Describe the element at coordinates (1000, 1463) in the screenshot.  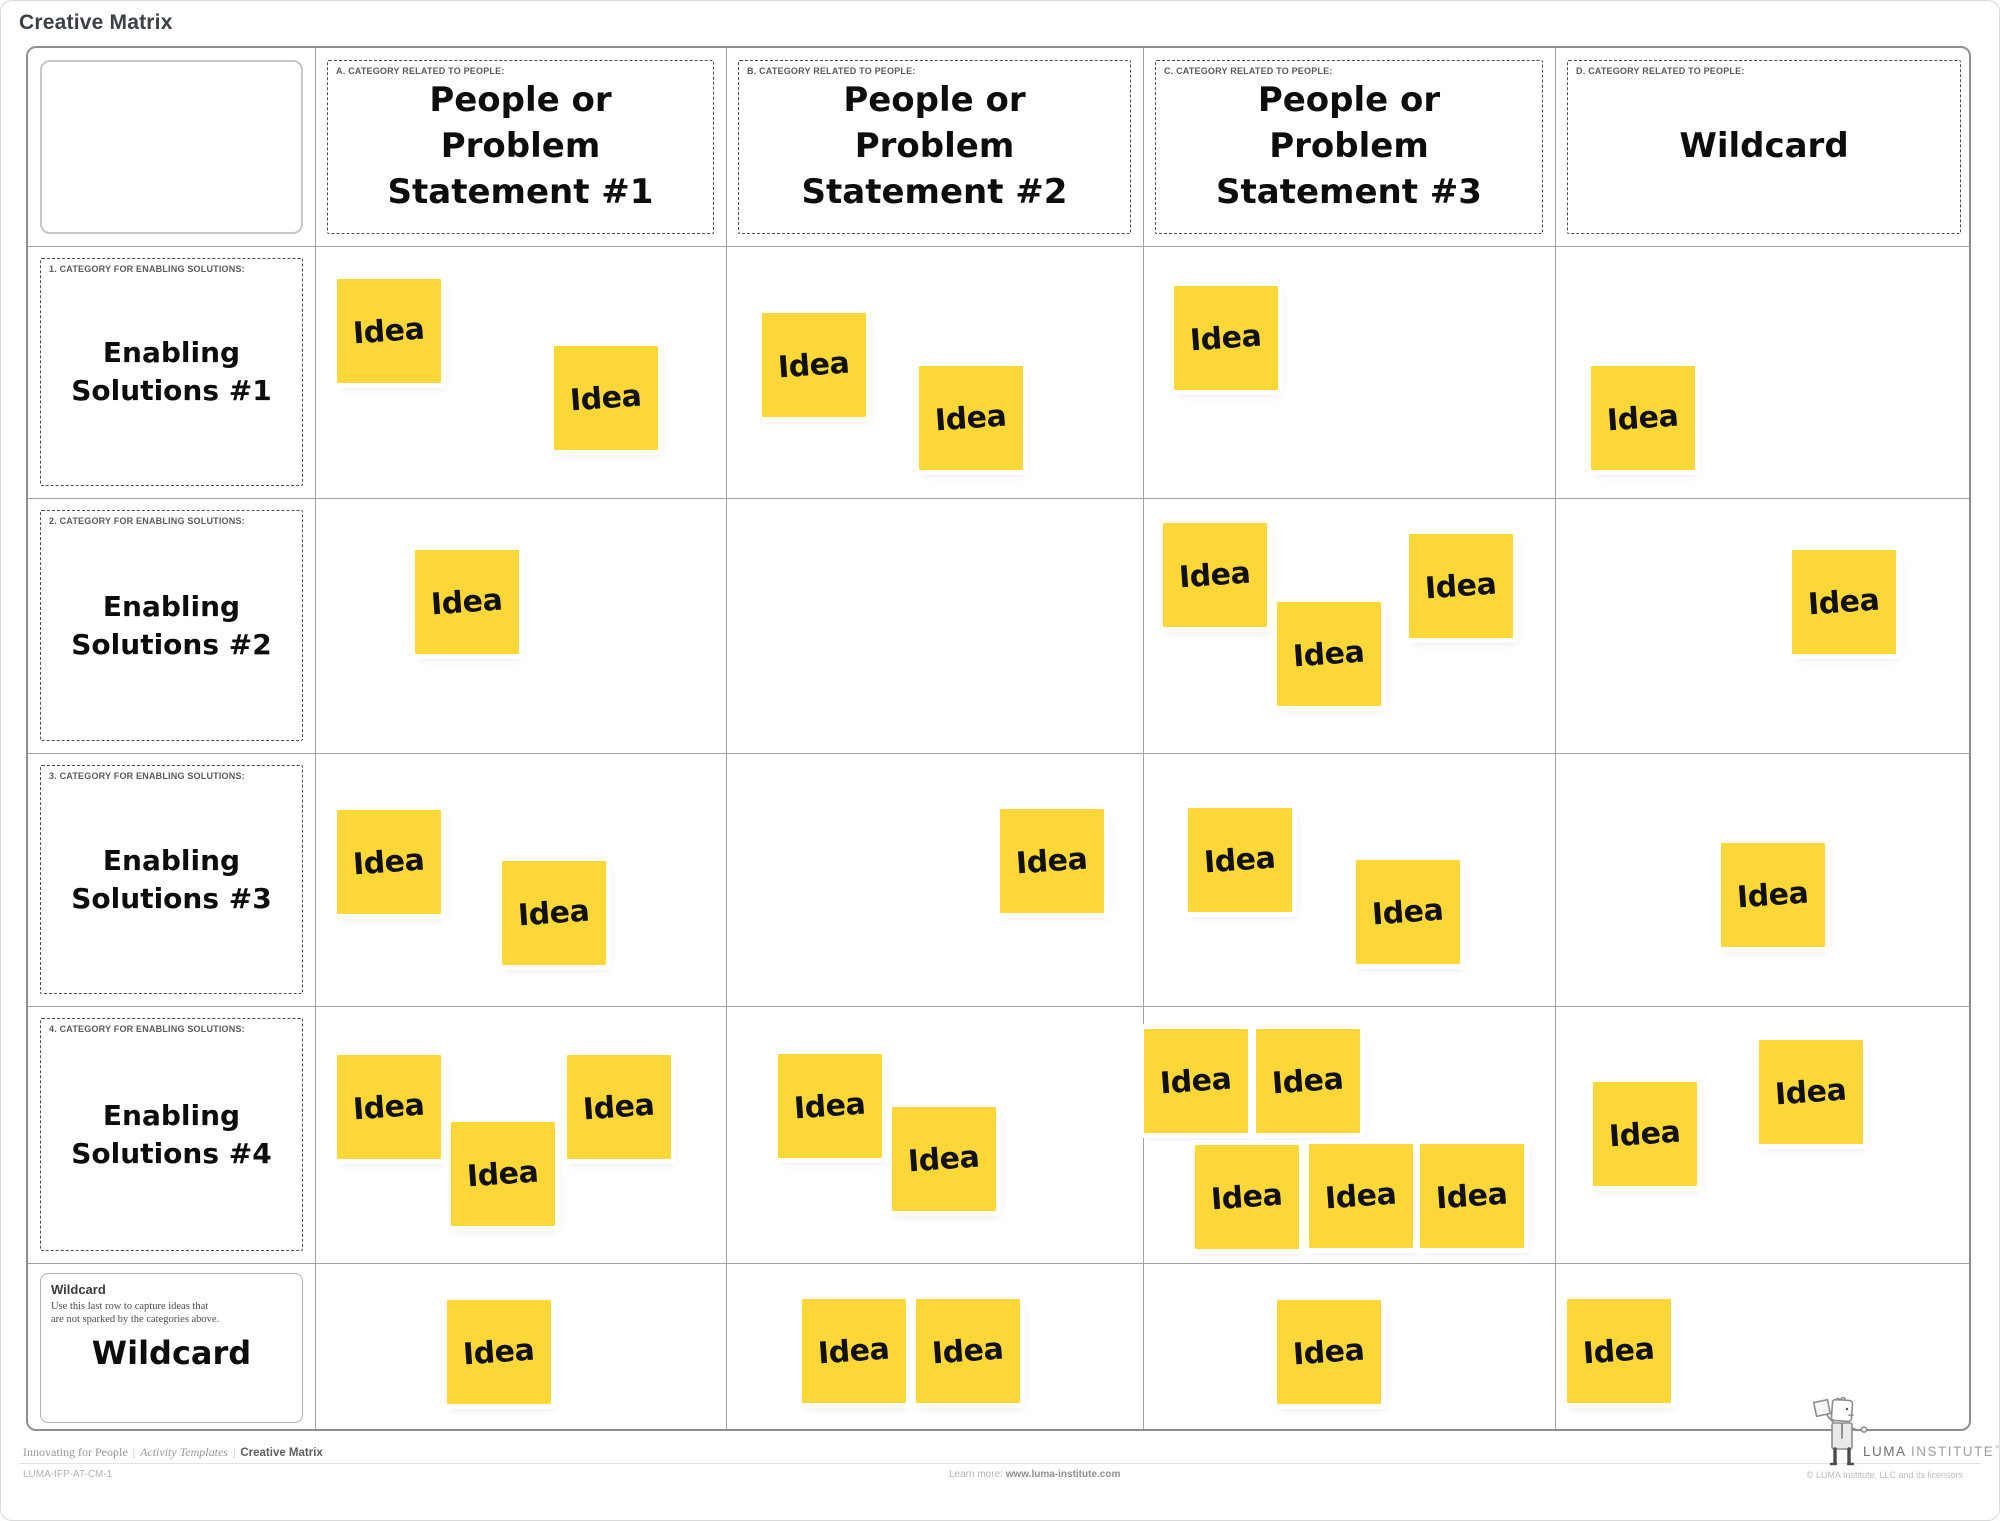
I see `footer-divider` at that location.